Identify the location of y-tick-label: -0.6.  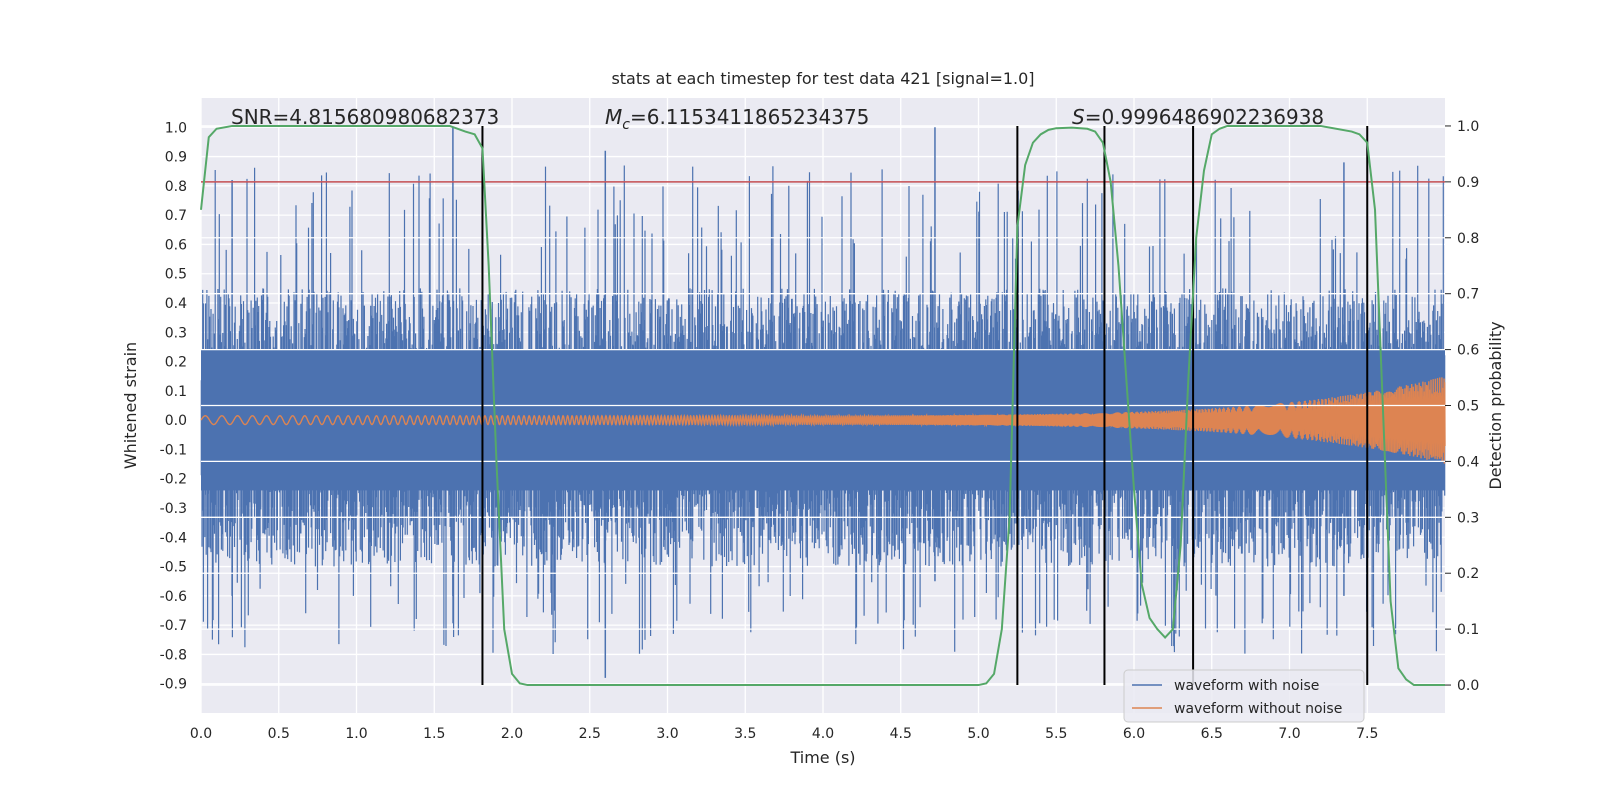
(173, 597).